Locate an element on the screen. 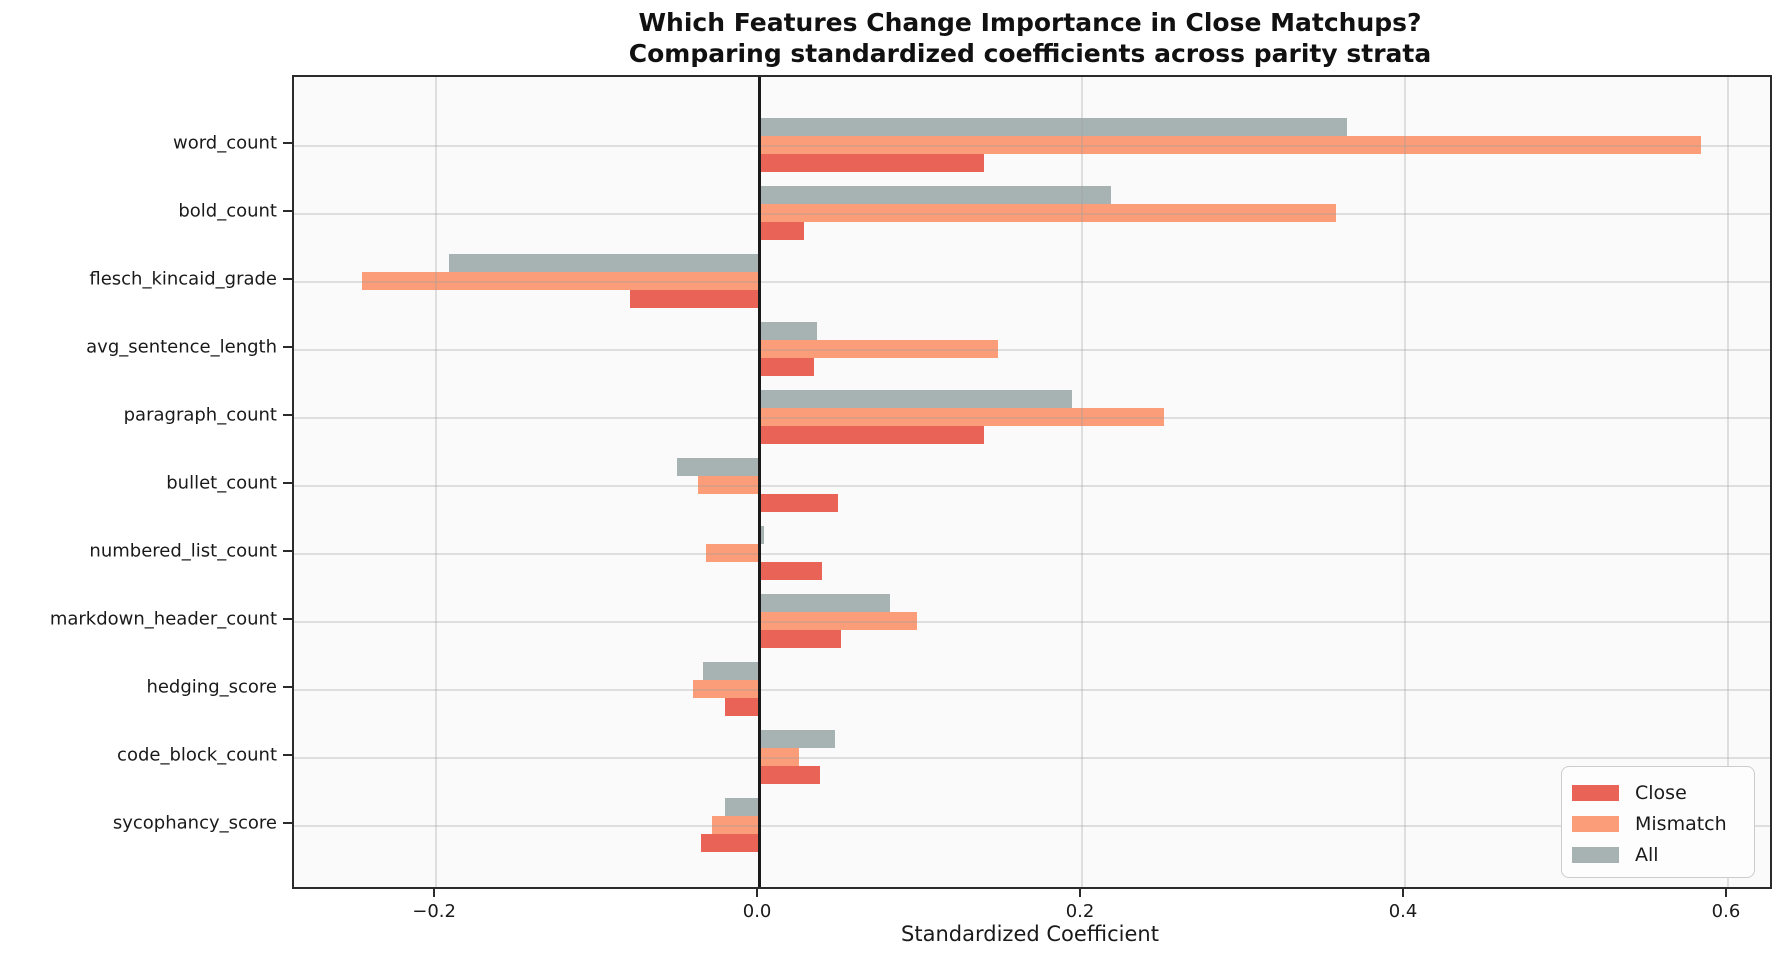 The height and width of the screenshot is (970, 1780). bar-mismatch-avg_sentence_length is located at coordinates (879, 349).